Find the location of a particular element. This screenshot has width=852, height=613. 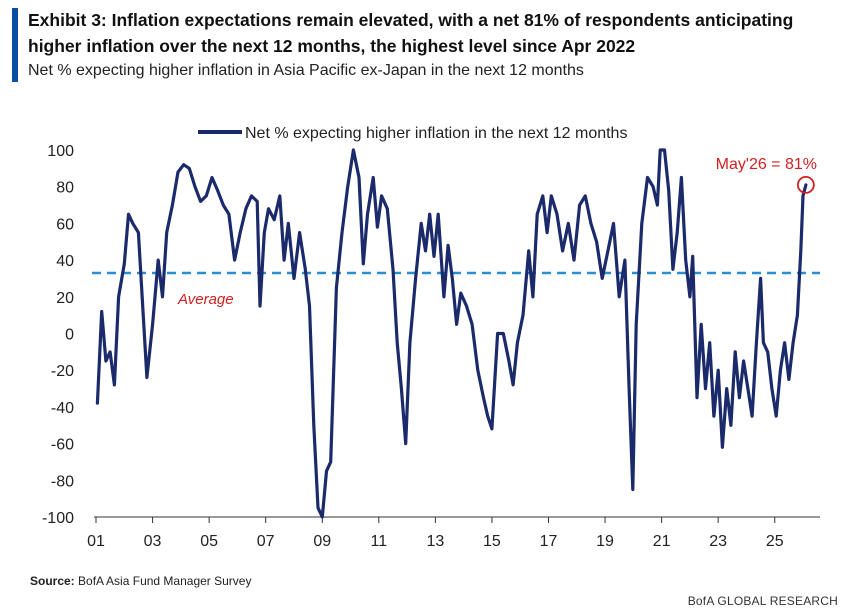

x-tick-label: 17 is located at coordinates (549, 541).